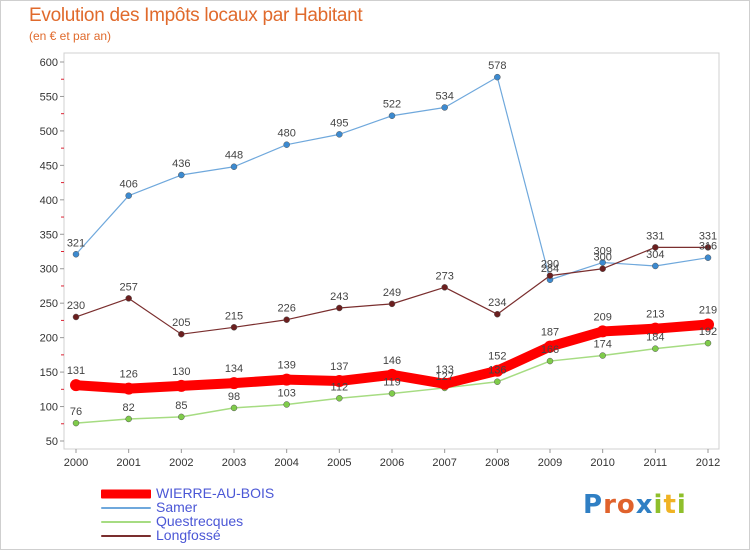  What do you see at coordinates (497, 66) in the screenshot?
I see `data-label-samer: 578` at bounding box center [497, 66].